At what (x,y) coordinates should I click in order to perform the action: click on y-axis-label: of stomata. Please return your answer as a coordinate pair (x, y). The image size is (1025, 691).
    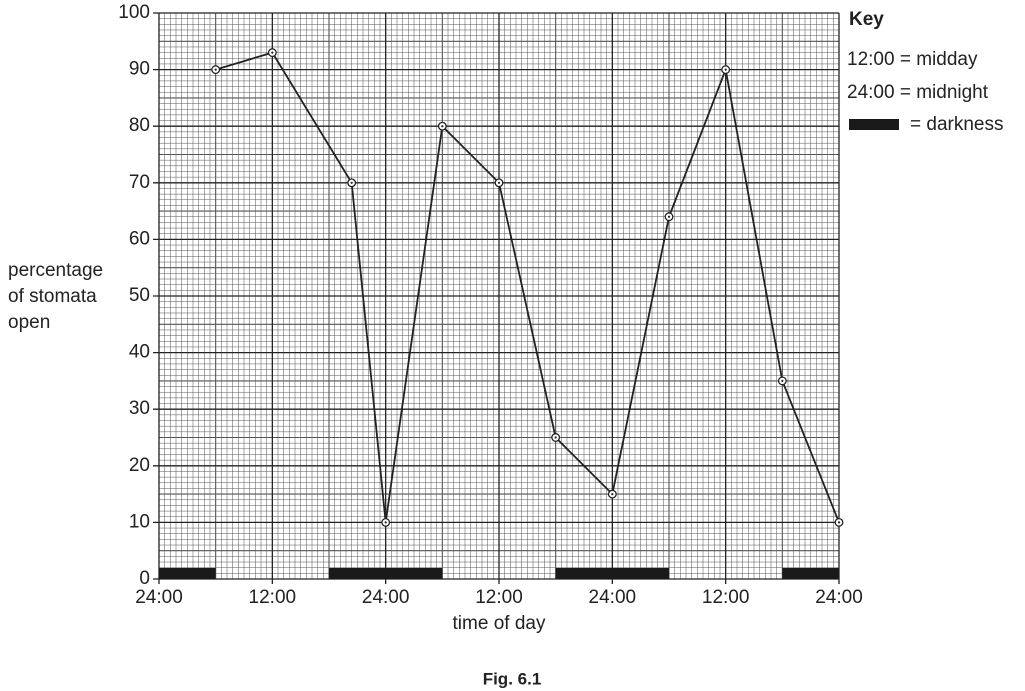
    Looking at the image, I should click on (52, 296).